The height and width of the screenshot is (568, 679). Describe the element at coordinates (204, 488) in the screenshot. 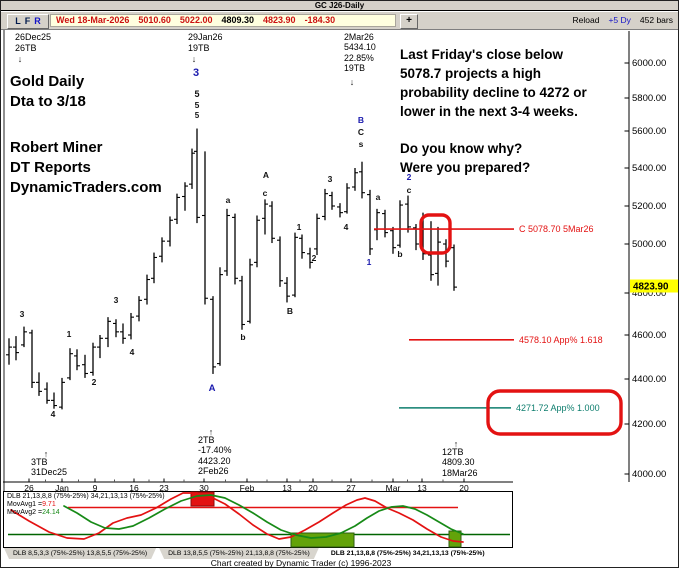

I see `x-tick-label: 30` at that location.